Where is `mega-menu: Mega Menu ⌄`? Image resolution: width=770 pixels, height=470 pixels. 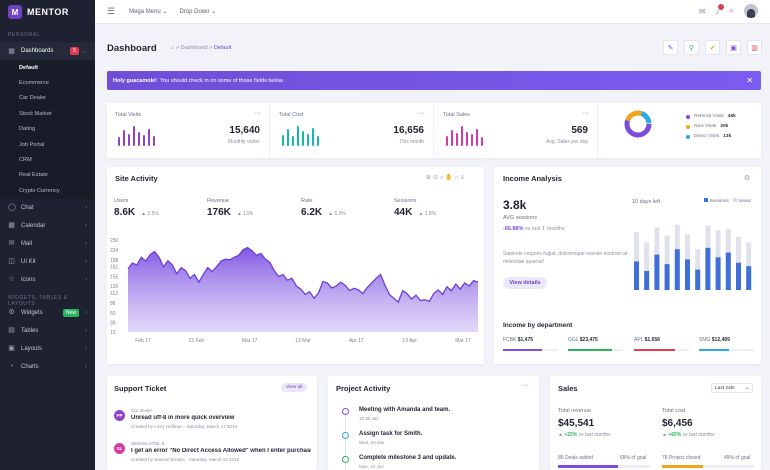 mega-menu: Mega Menu ⌄ is located at coordinates (148, 12).